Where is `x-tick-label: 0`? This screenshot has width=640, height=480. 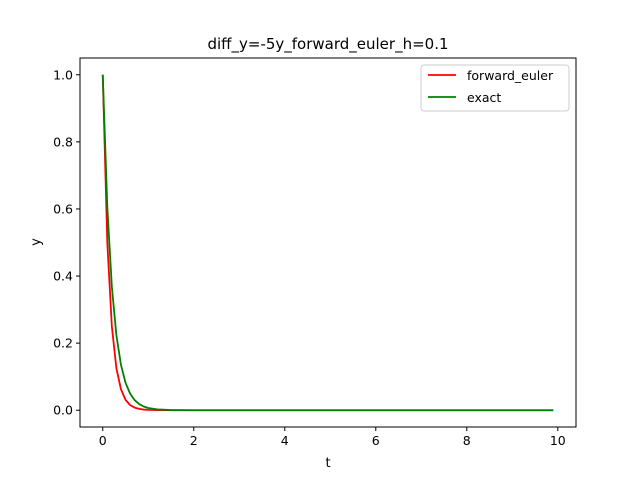 x-tick-label: 0 is located at coordinates (103, 440).